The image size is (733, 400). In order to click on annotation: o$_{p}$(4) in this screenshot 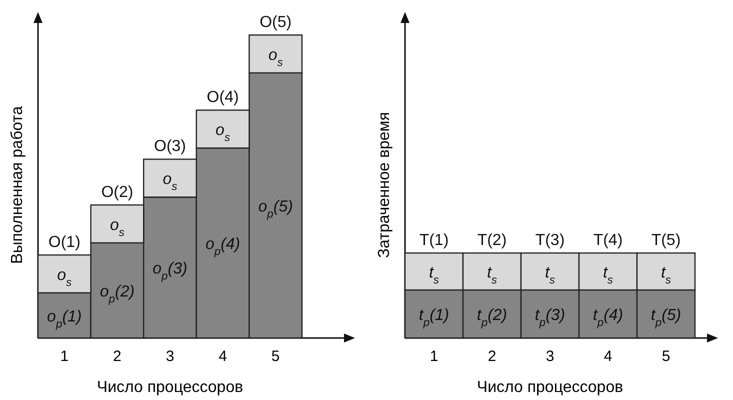, I will do `click(222, 247)`.